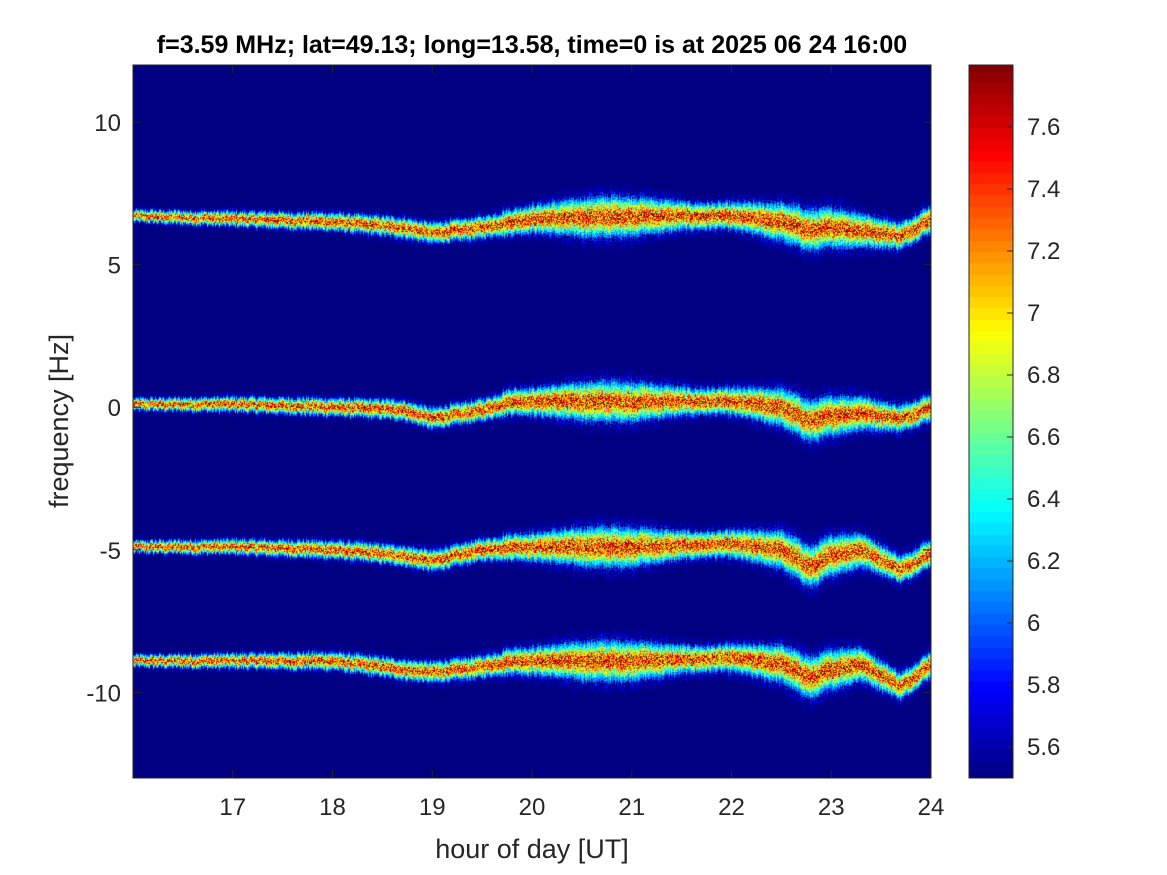  I want to click on colorbar-tick-label: 6.8, so click(1043, 375).